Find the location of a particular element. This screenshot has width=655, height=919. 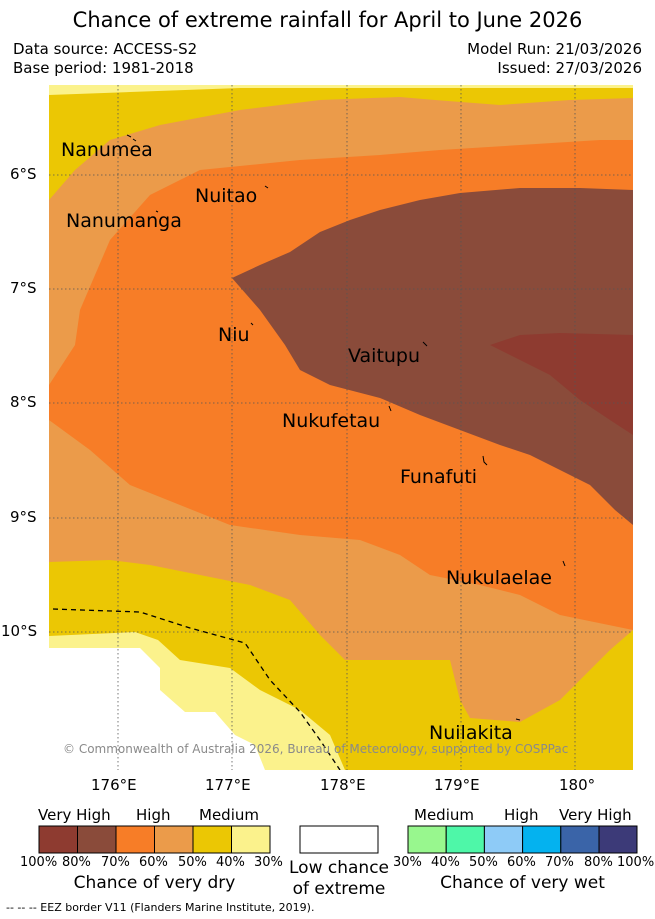

legend-dry-header: Very High is located at coordinates (74, 815).